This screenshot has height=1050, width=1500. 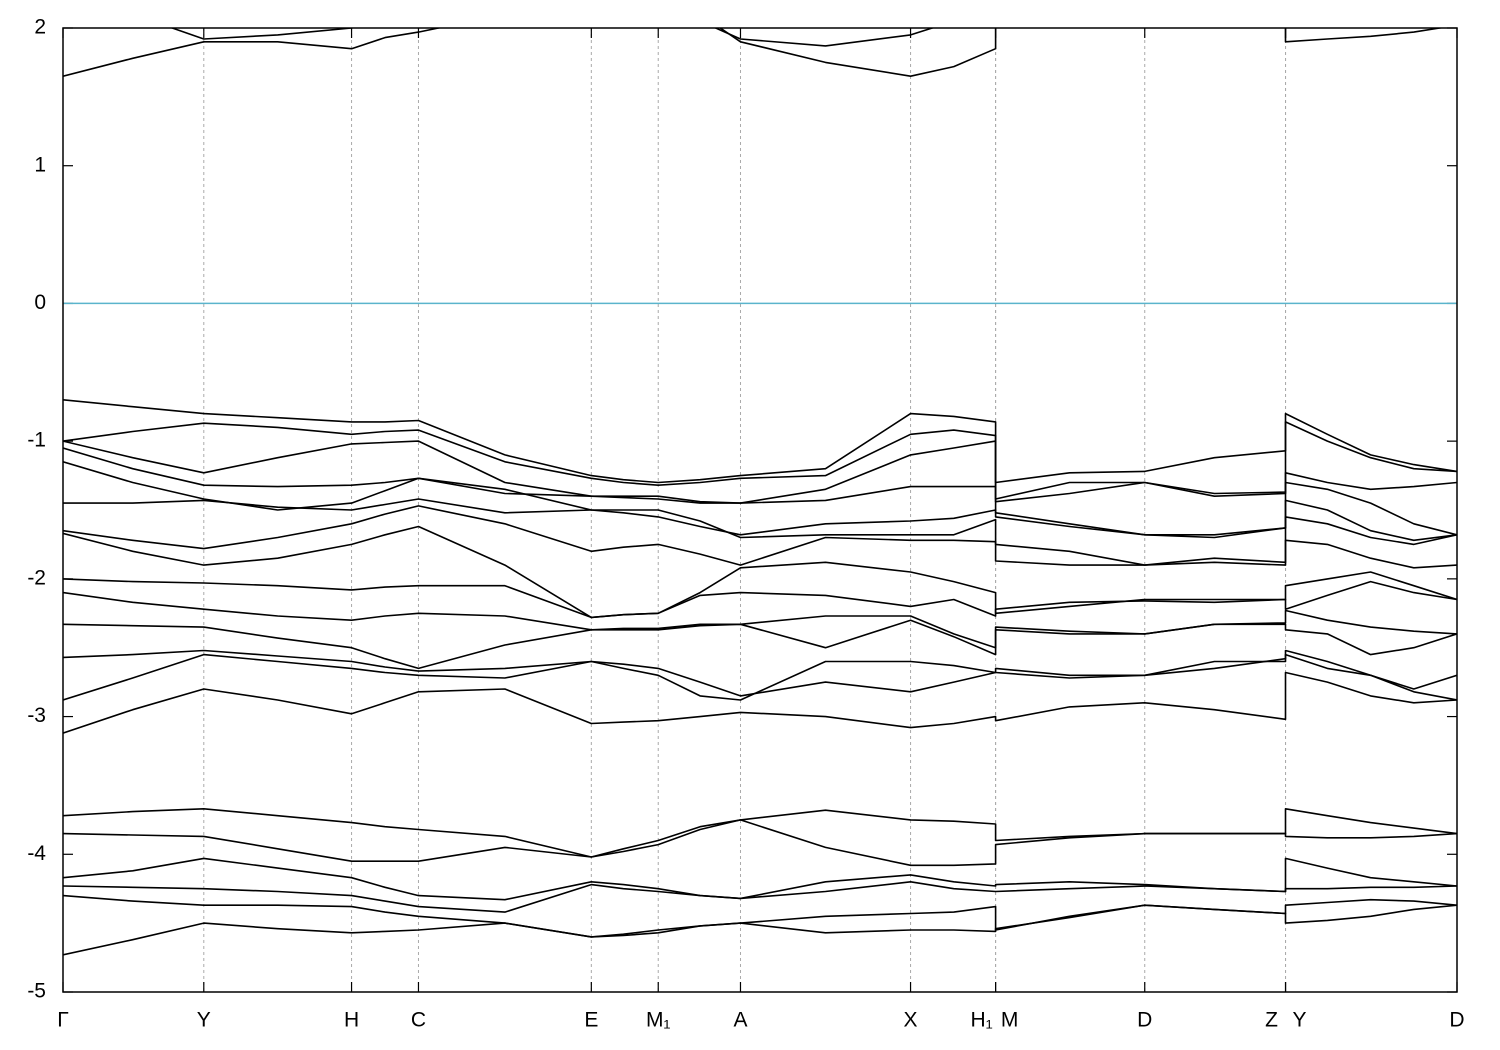 What do you see at coordinates (36, 715) in the screenshot?
I see `y-tick-label: -3` at bounding box center [36, 715].